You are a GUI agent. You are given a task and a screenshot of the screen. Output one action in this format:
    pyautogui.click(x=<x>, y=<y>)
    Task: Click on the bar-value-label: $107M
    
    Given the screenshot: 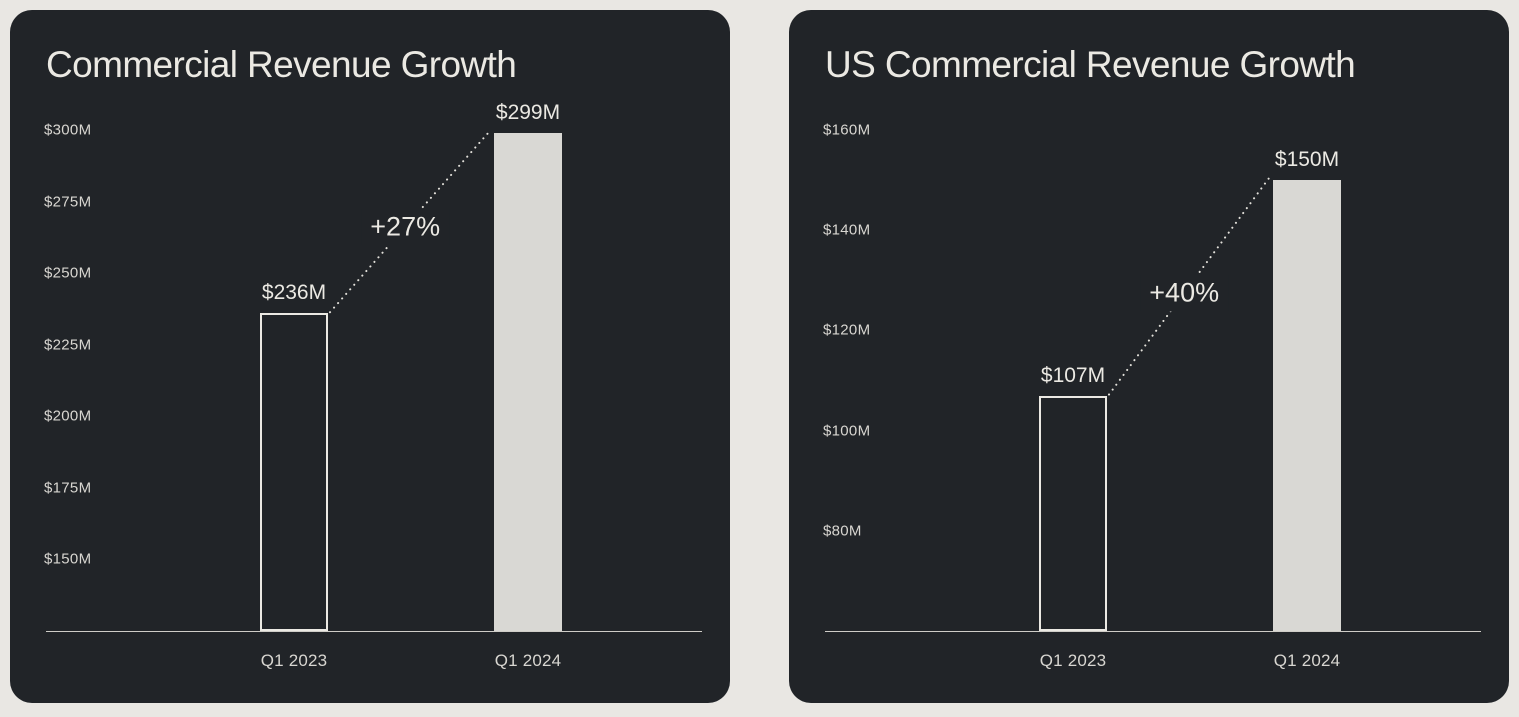 What is the action you would take?
    pyautogui.click(x=1073, y=375)
    